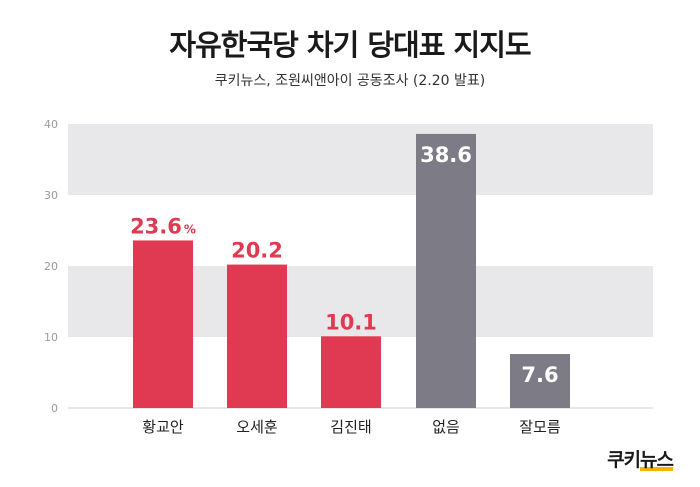  Describe the element at coordinates (51, 337) in the screenshot. I see `y-tick-label: 10` at that location.